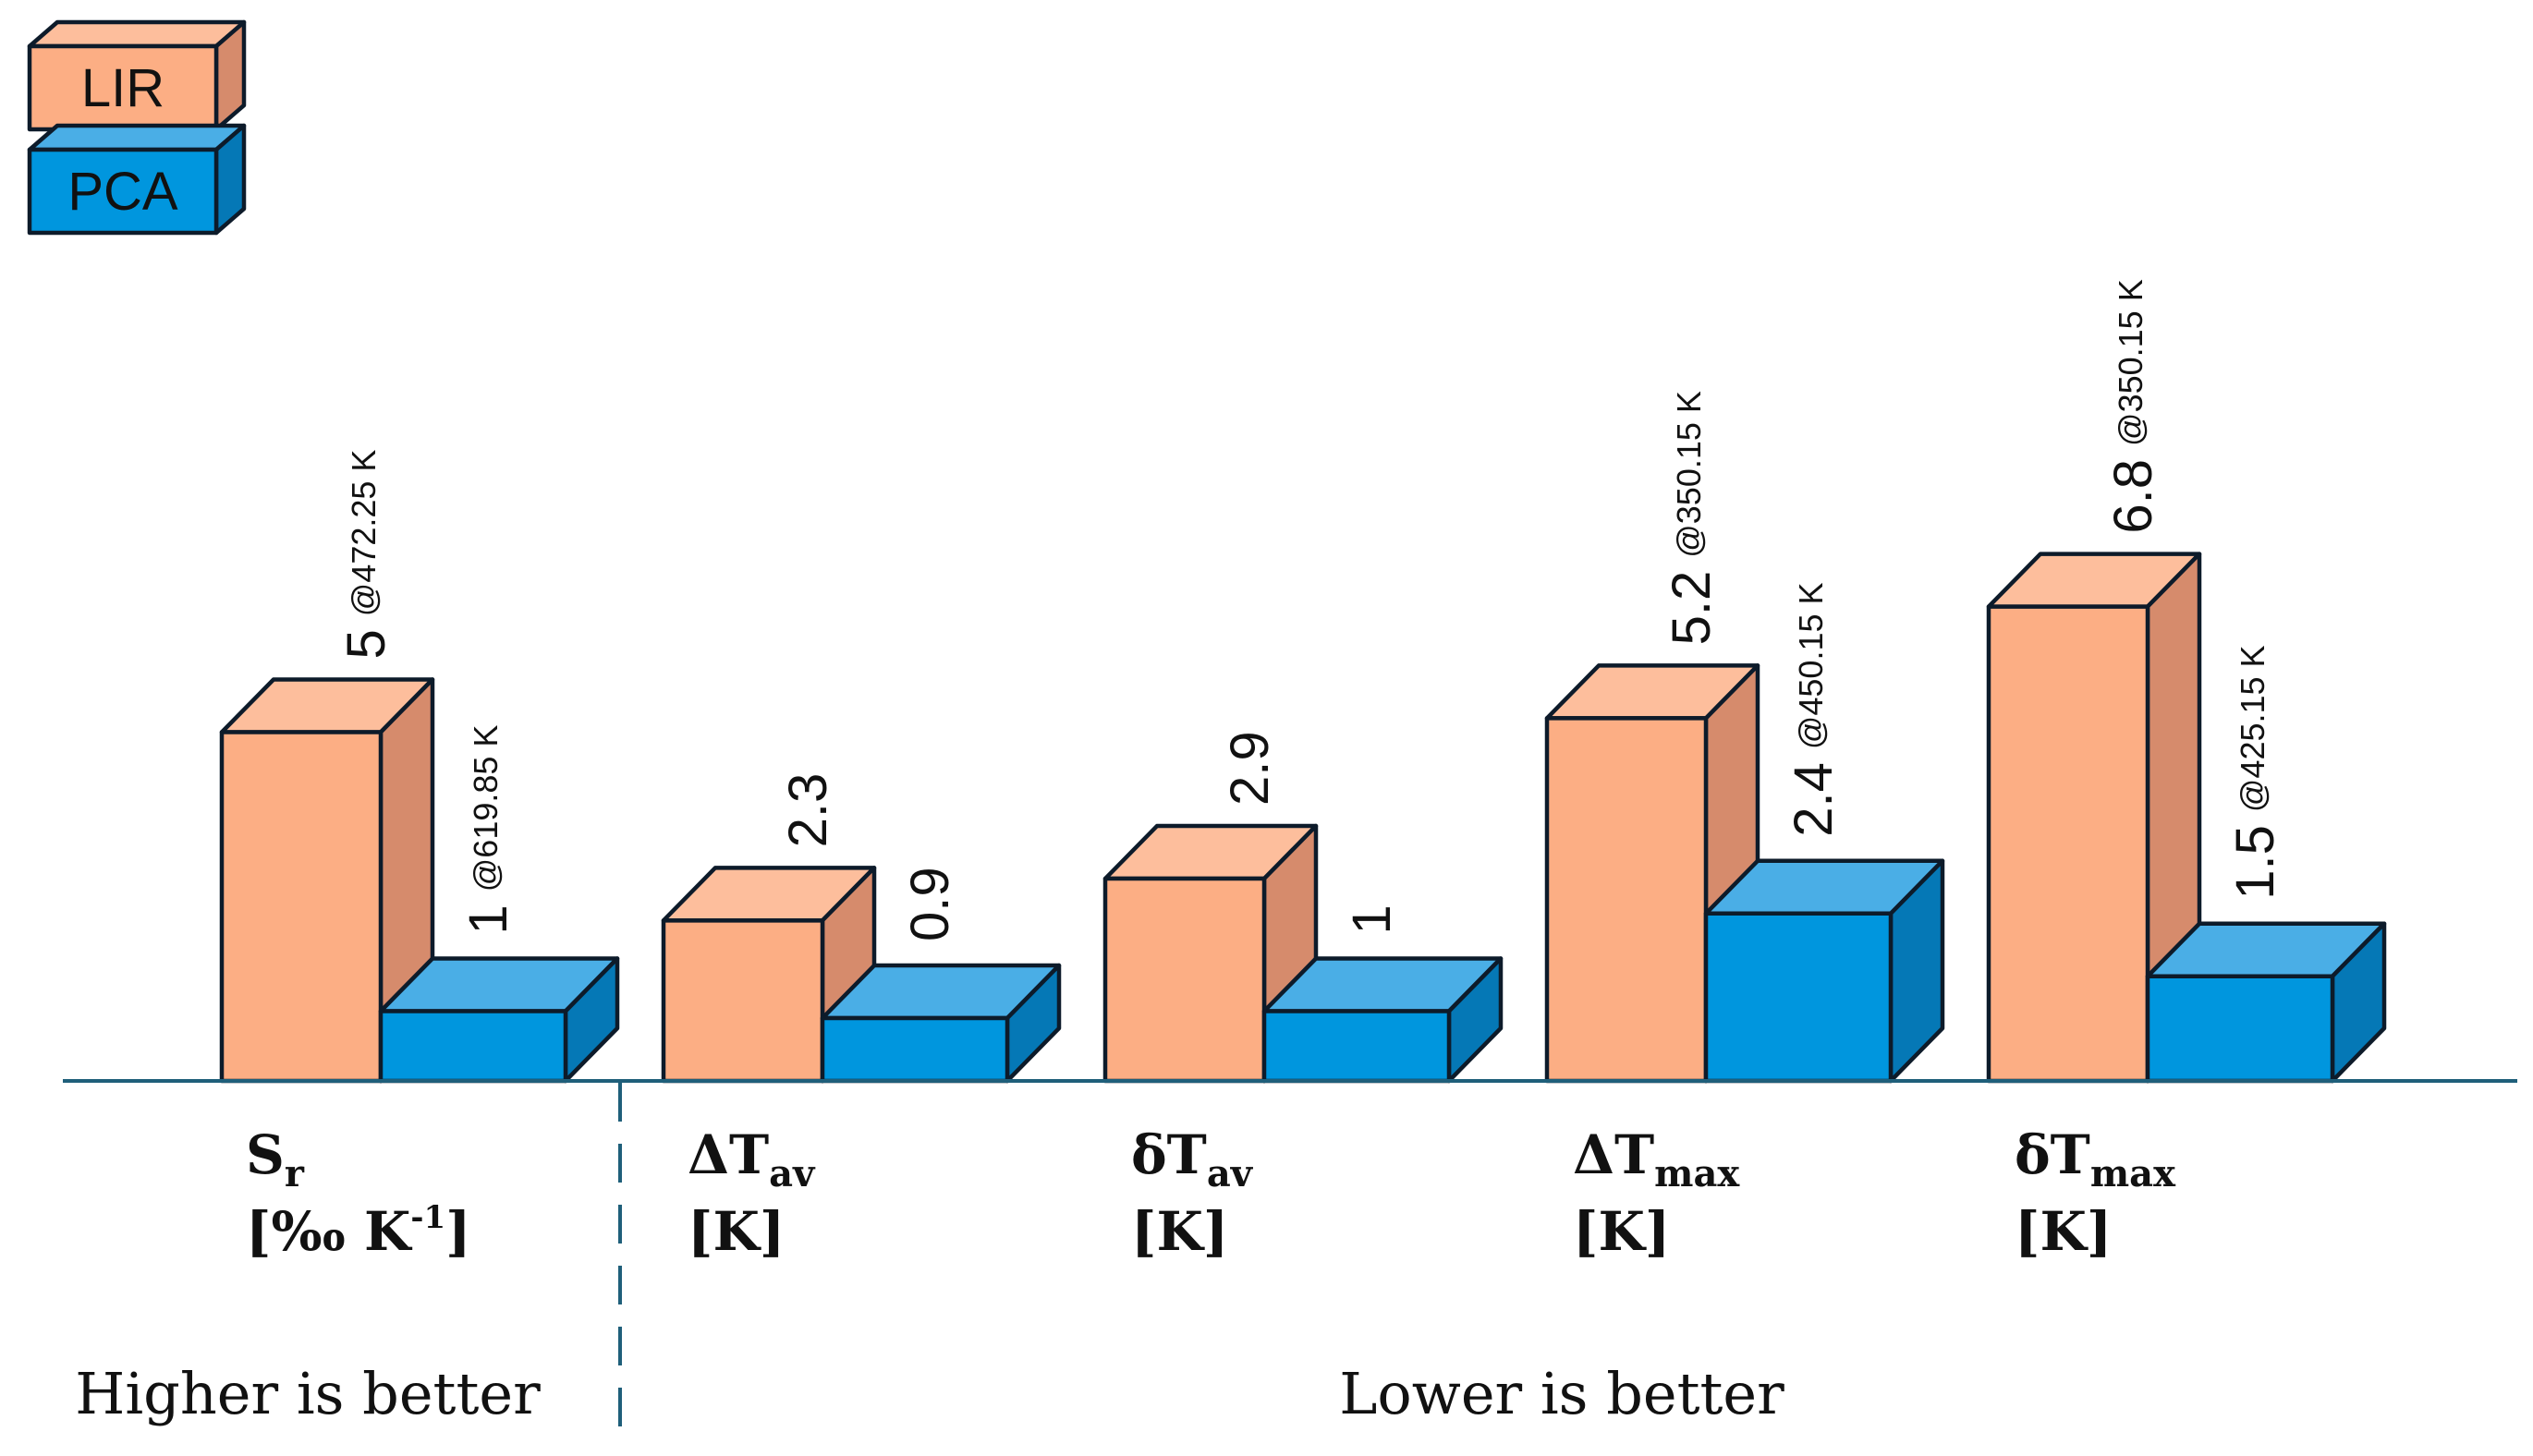 The width and height of the screenshot is (2533, 1456). I want to click on bar-pca-small-delta-t-av, so click(1356, 1046).